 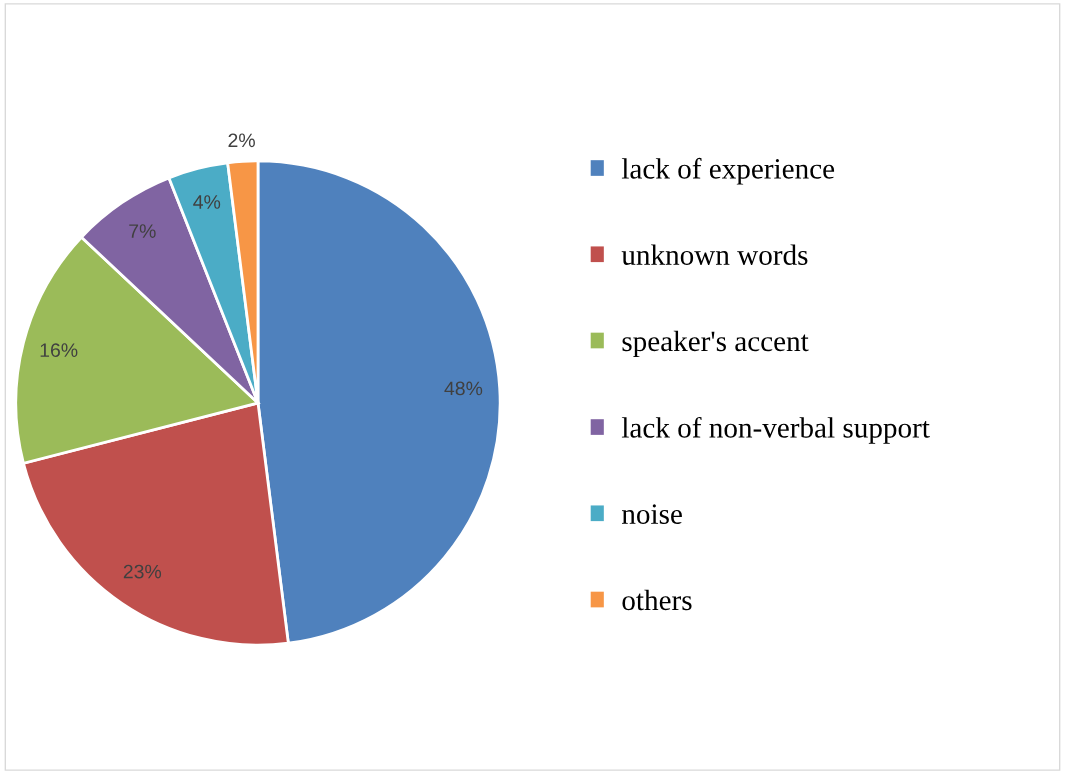 What do you see at coordinates (142, 231) in the screenshot?
I see `data-label: 7%` at bounding box center [142, 231].